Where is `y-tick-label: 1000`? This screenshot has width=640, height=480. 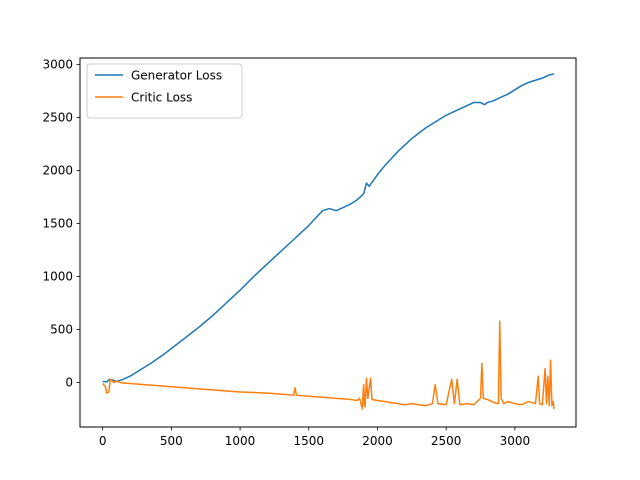 y-tick-label: 1000 is located at coordinates (57, 276).